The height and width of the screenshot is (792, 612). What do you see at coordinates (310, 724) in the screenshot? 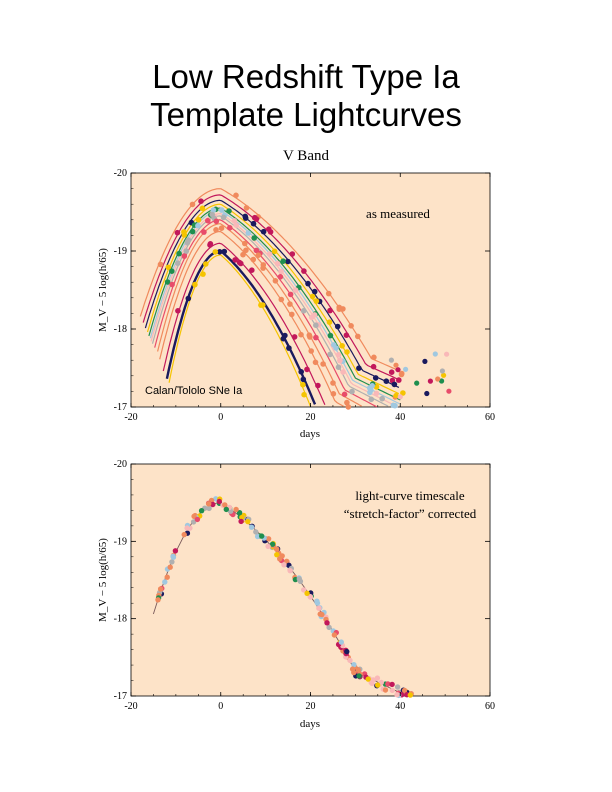
I see `x-axis-label-bottom: days` at bounding box center [310, 724].